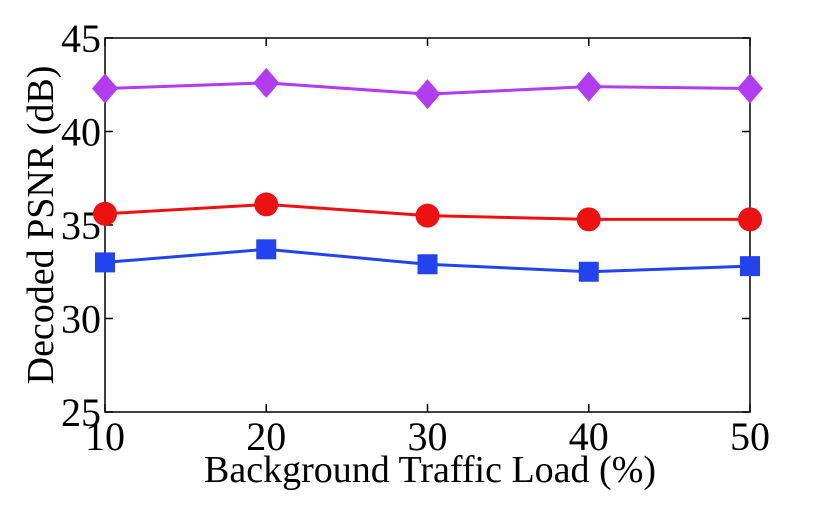 Image resolution: width=830 pixels, height=507 pixels. What do you see at coordinates (750, 436) in the screenshot?
I see `x-tick-label: 50` at bounding box center [750, 436].